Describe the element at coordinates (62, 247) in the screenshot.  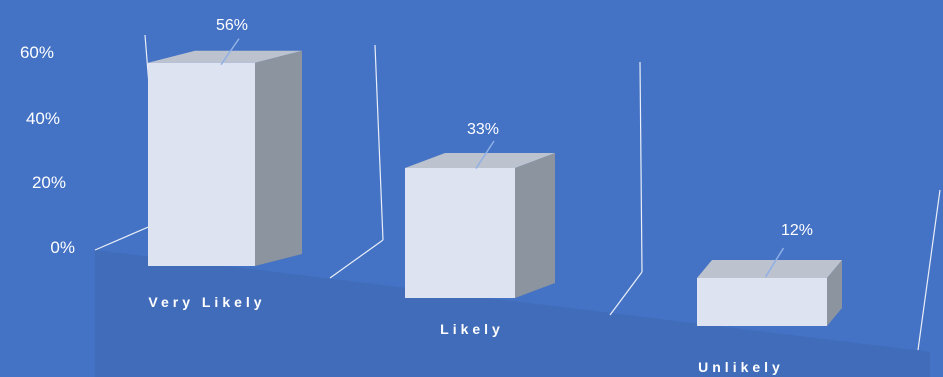
I see `y-tick-label: 0%` at that location.